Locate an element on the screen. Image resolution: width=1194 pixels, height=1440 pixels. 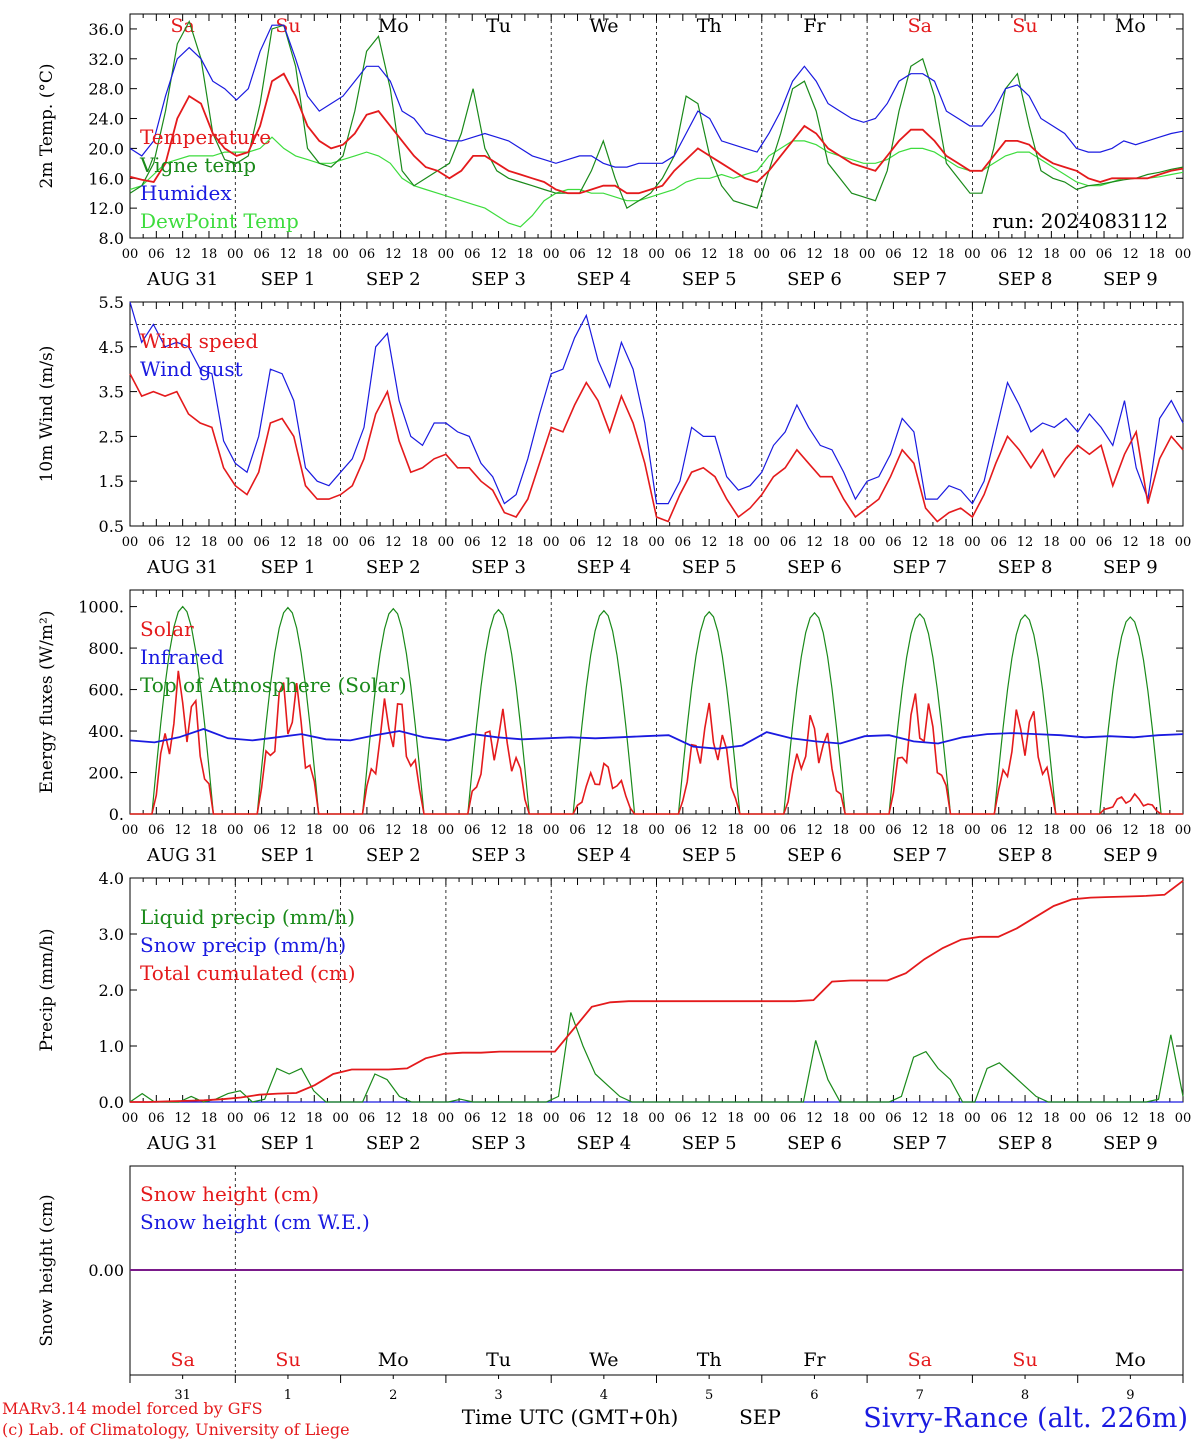
y-tick-label: 16.0 is located at coordinates (106, 178).